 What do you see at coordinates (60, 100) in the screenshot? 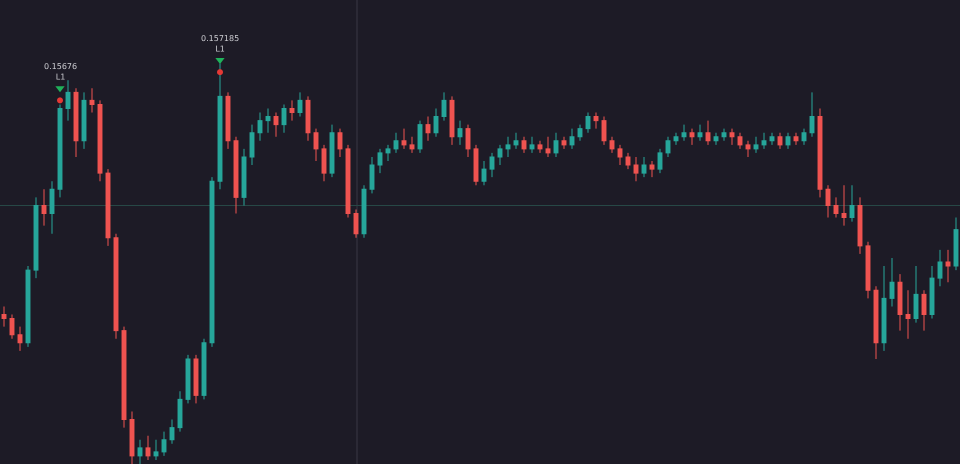
I see `point` at bounding box center [60, 100].